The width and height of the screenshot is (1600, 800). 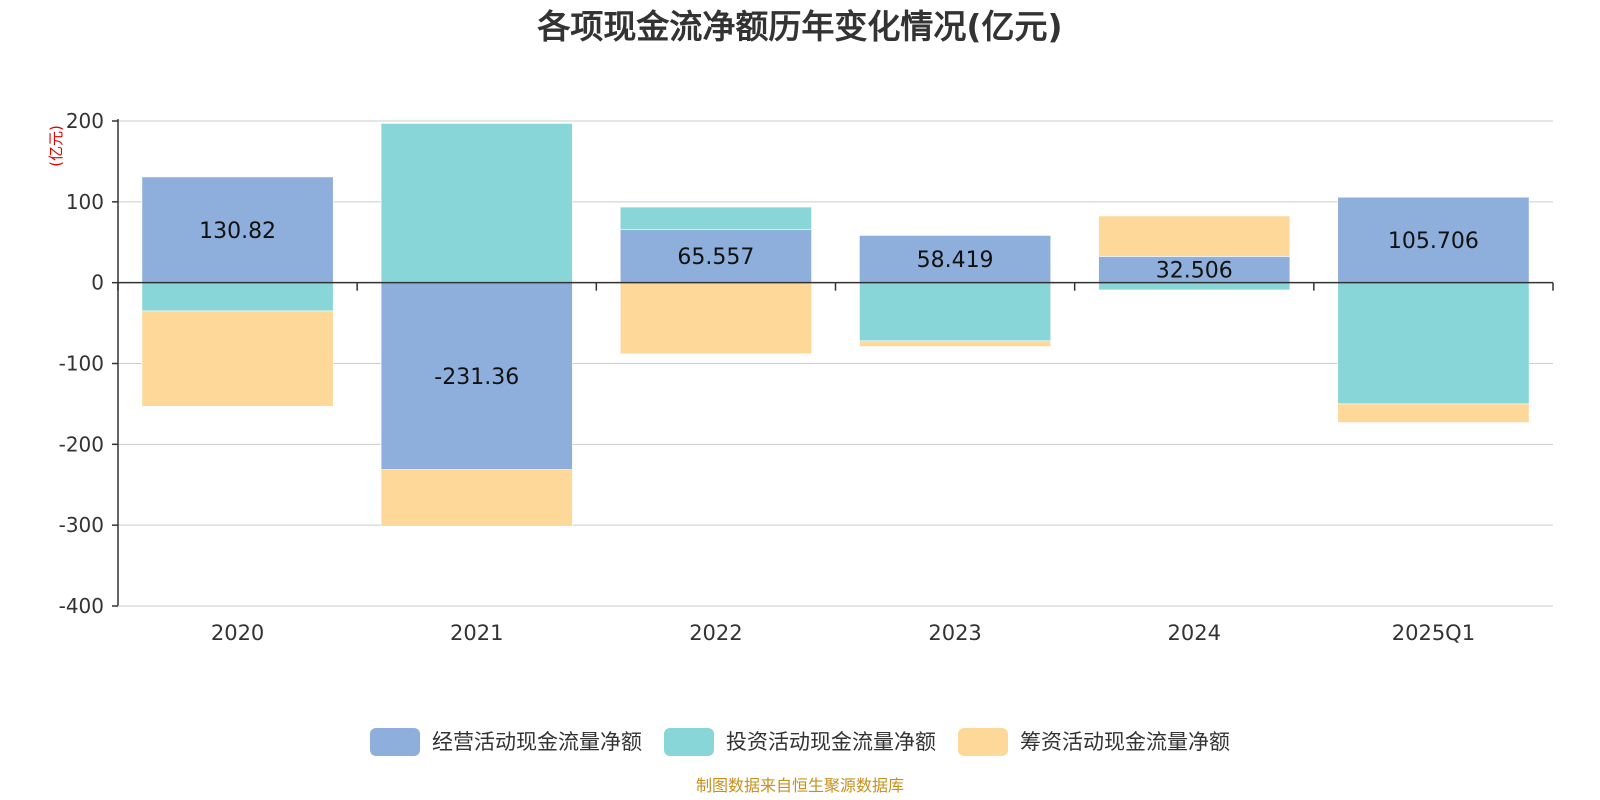 I want to click on legend-item-2: 投资活动现金流量净额, so click(x=800, y=742).